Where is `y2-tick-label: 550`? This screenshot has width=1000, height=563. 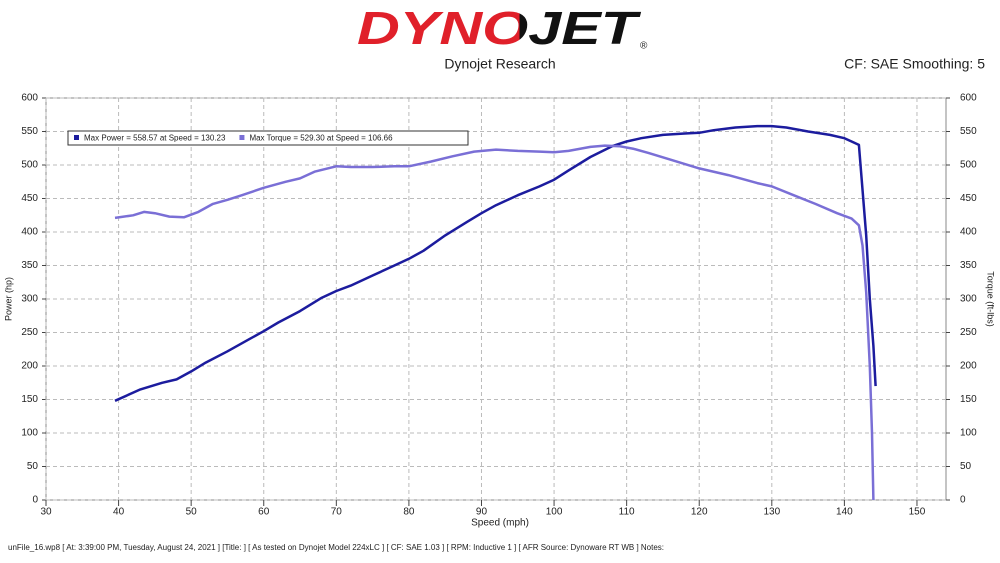
y2-tick-label: 550 is located at coordinates (968, 131).